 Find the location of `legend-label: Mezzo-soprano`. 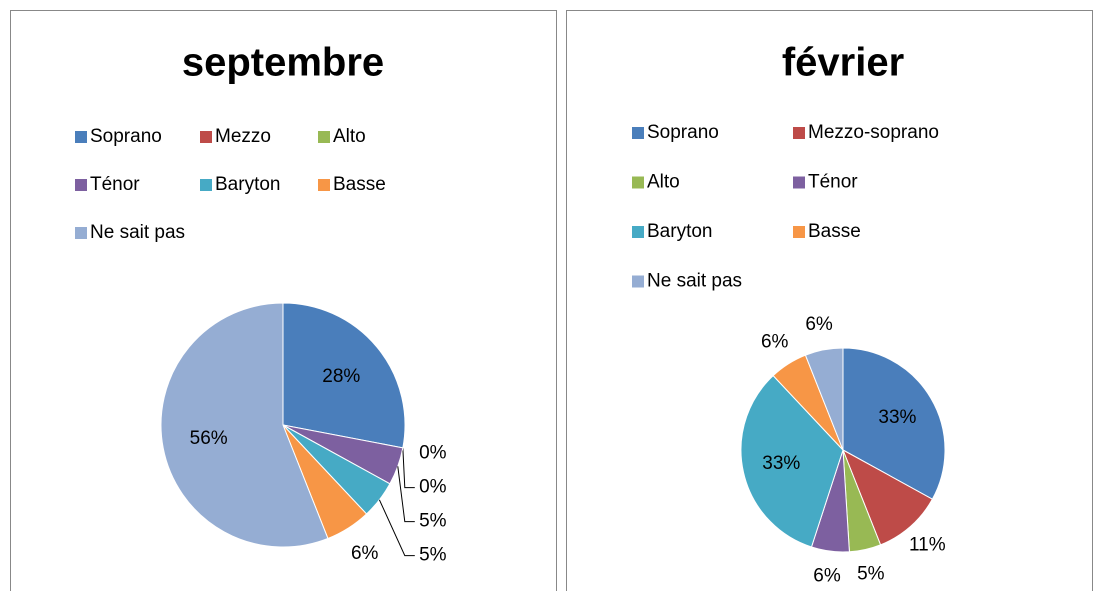

legend-label: Mezzo-soprano is located at coordinates (873, 132).